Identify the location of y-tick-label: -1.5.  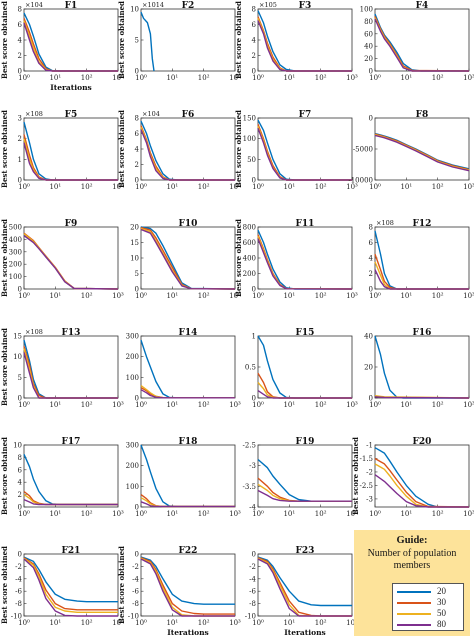
(367, 459).